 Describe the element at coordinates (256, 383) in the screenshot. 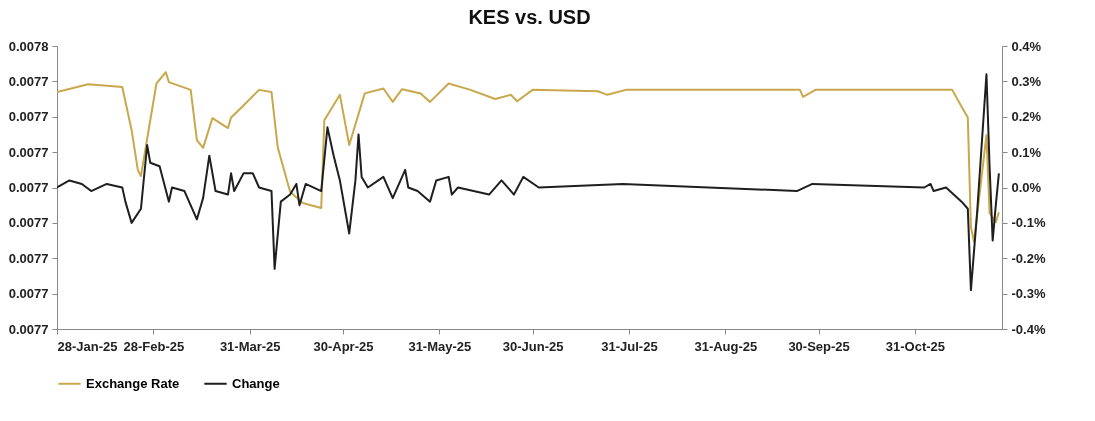

I see `legend-label: Change` at that location.